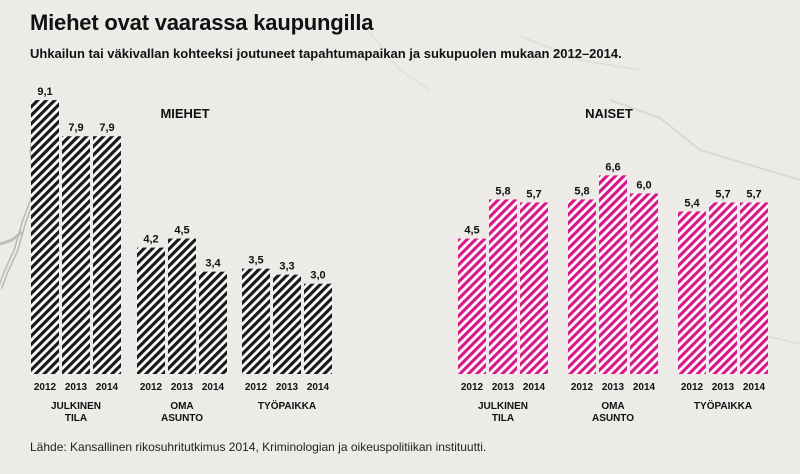 The height and width of the screenshot is (474, 800). Describe the element at coordinates (45, 237) in the screenshot. I see `miehet-bar-julkinen-tila-2012` at that location.